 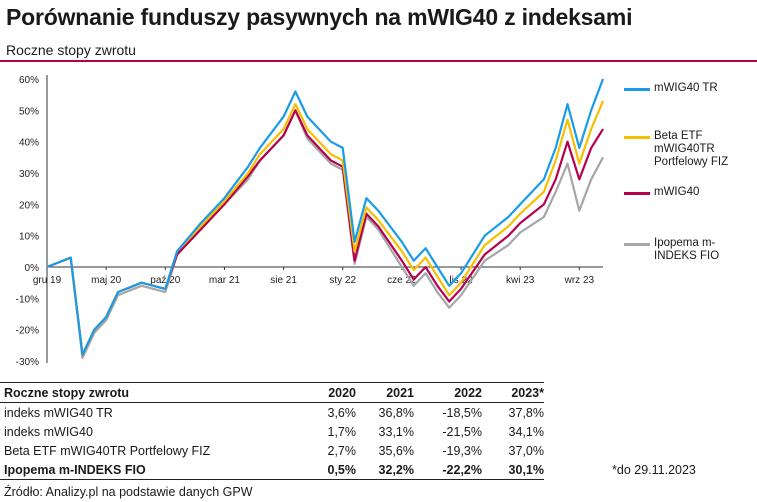 What do you see at coordinates (272, 413) in the screenshot?
I see `table-row: indeks mWIG40 TR 3,6% 36,8% -18,5% 37,8%` at bounding box center [272, 413].